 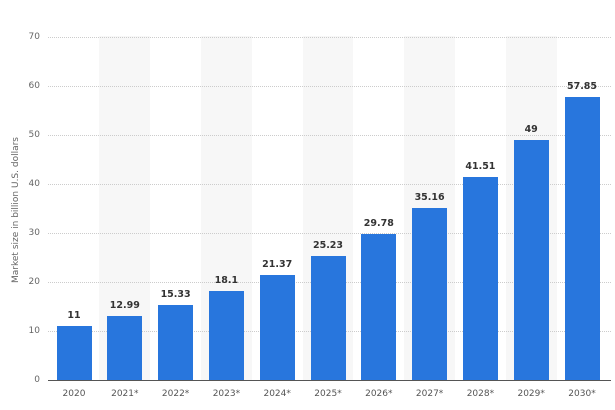 I want to click on x-tick-label: 2030*, so click(x=582, y=394).